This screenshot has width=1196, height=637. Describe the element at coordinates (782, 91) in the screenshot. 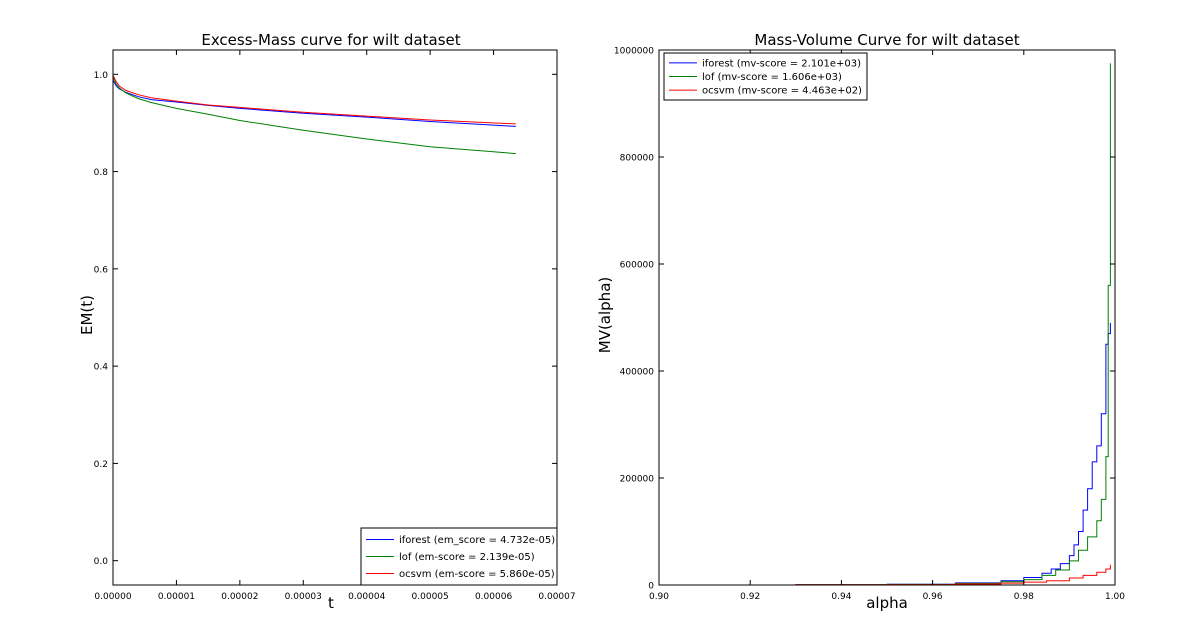

I see `legend-entry: ocsvm (mv-score = 4.463e+02)` at that location.